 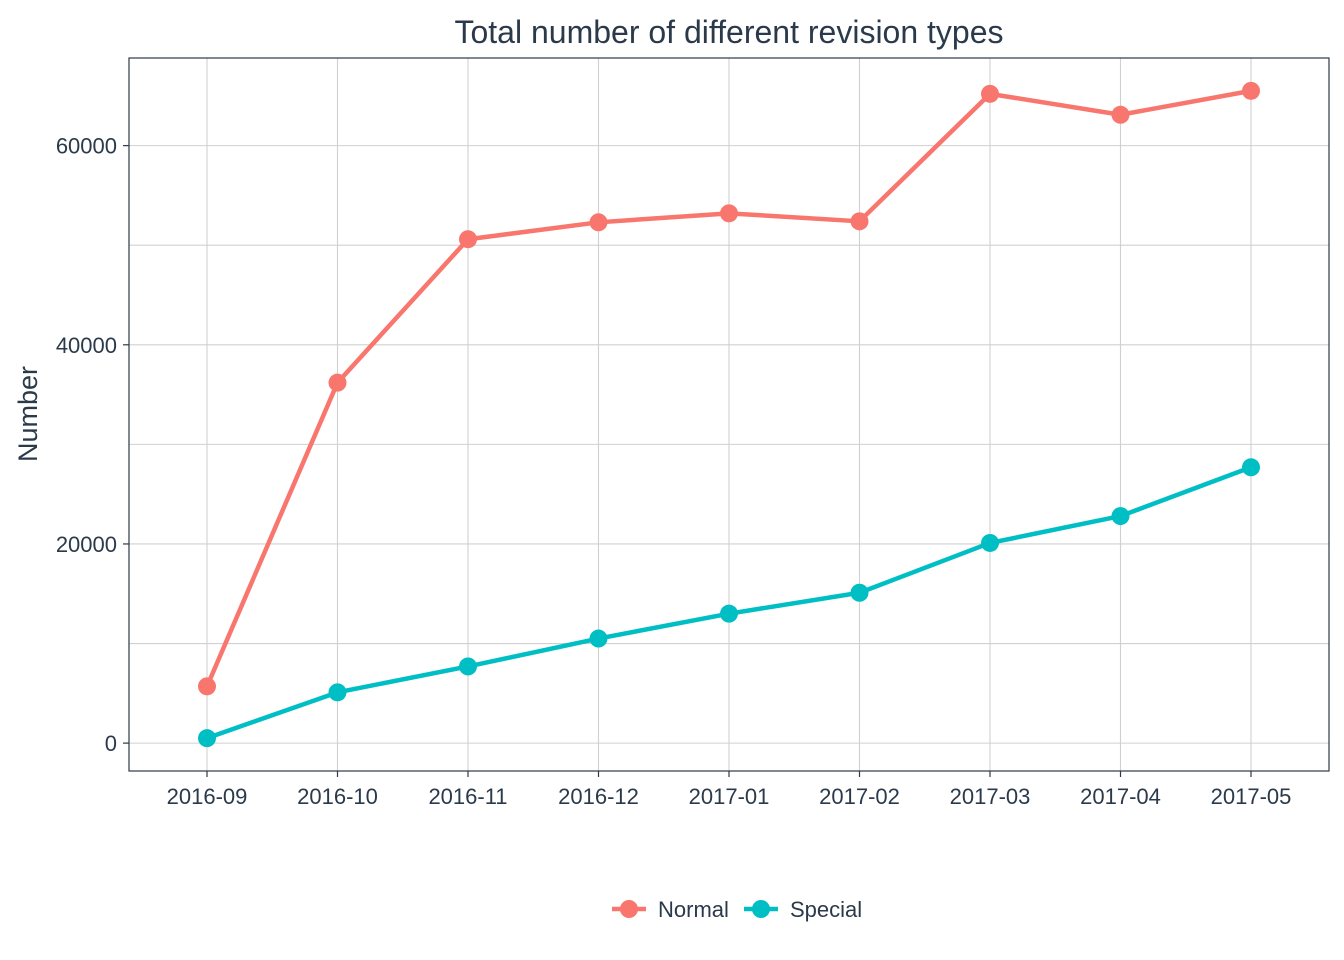 I want to click on x-tick-label: 2016-09, so click(x=207, y=796).